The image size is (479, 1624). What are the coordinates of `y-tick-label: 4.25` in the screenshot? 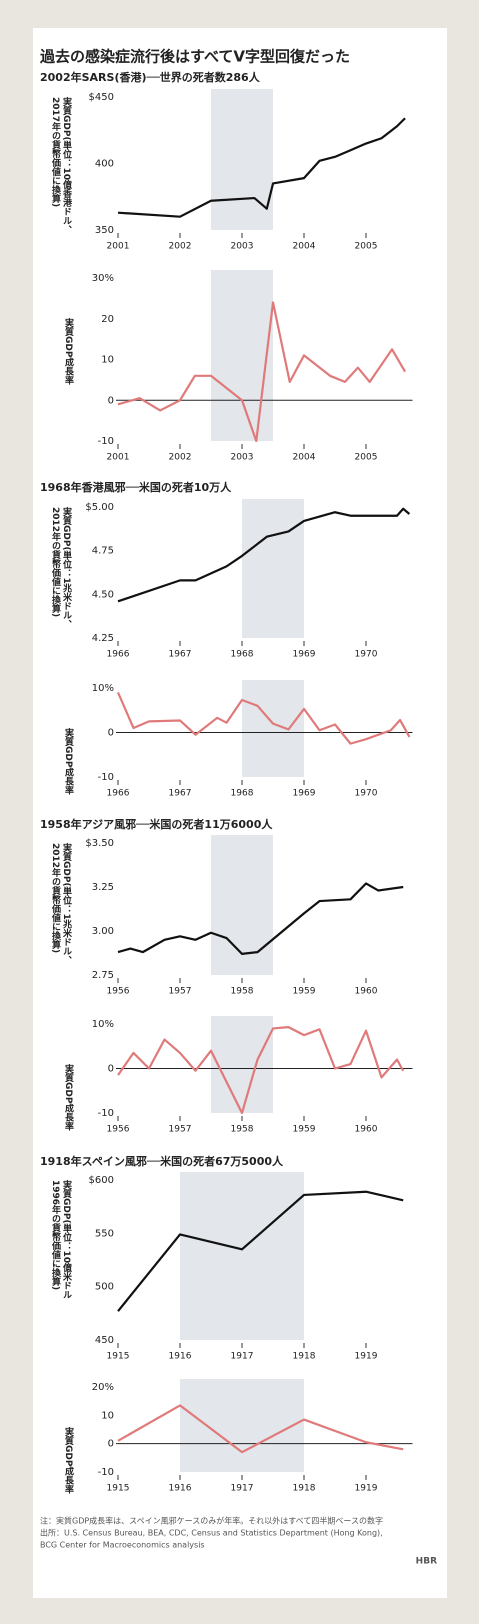 It's located at (103, 638).